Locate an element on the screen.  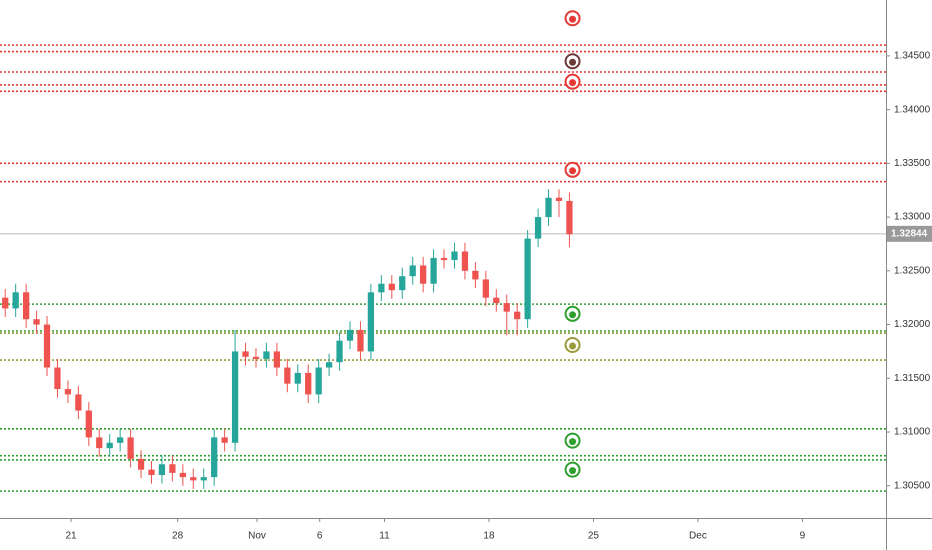
y-tick-label: 1.34500 is located at coordinates (912, 56).